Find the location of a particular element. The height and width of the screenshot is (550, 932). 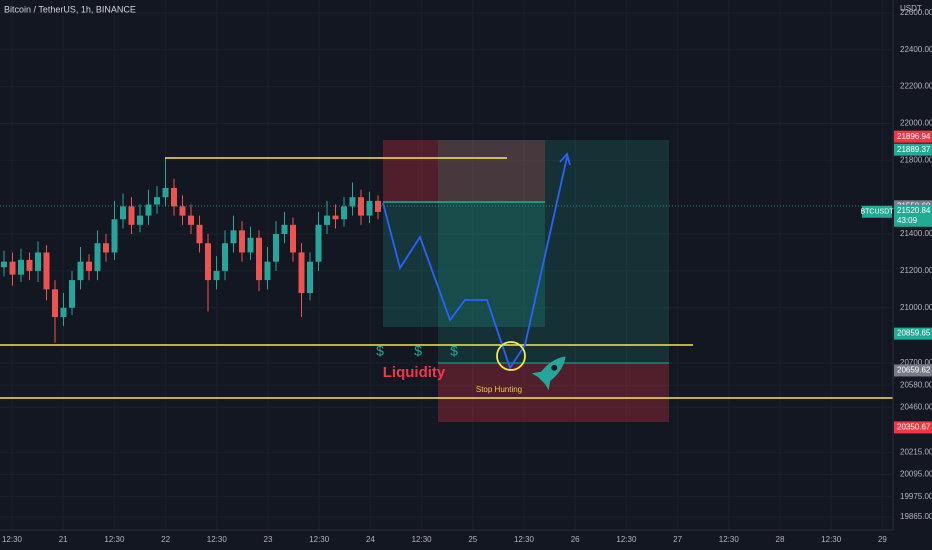

y-tick-label: 20460.00 is located at coordinates (916, 406).